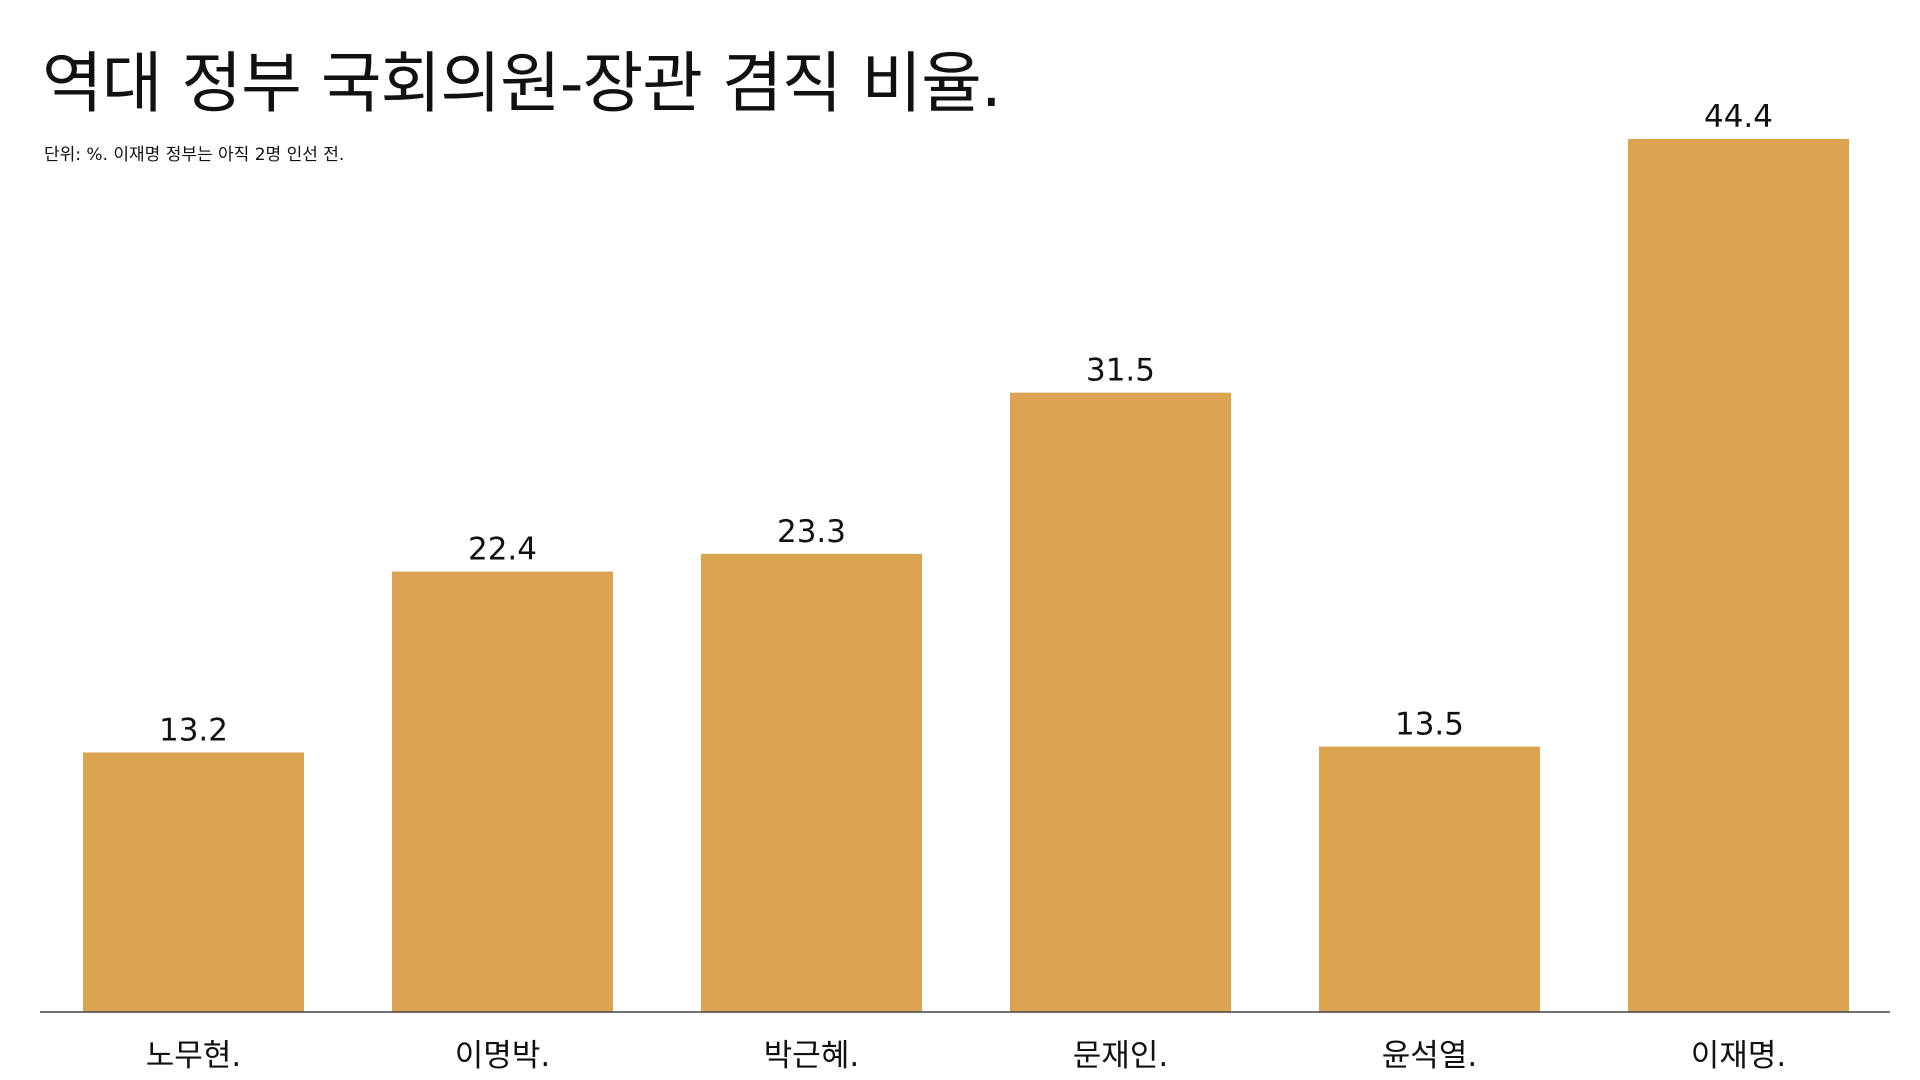  I want to click on x-tick-label: 박근혜., so click(811, 1056).